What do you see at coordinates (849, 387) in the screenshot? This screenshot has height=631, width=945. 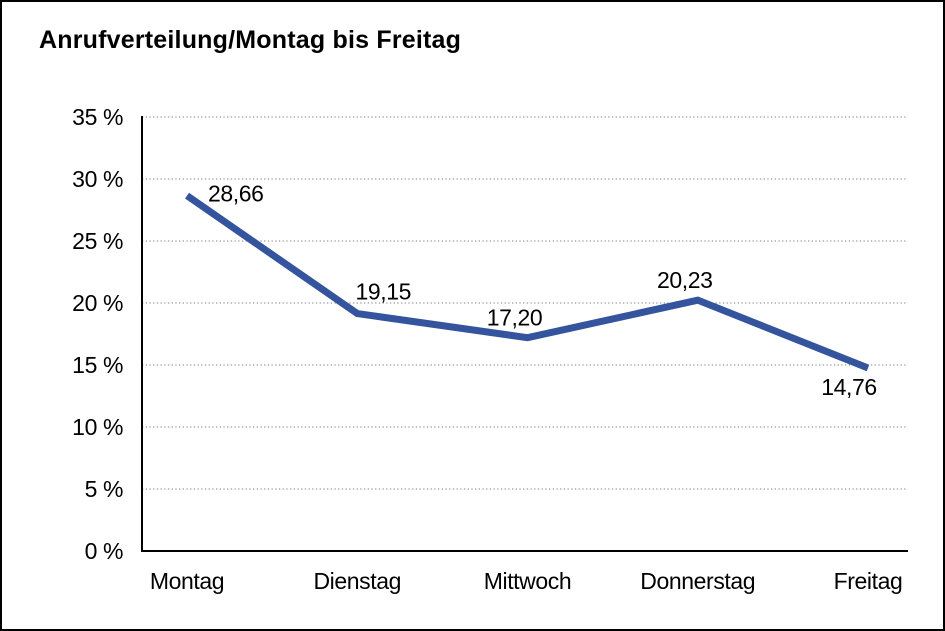 I see `data-point-label: 14,76` at bounding box center [849, 387].